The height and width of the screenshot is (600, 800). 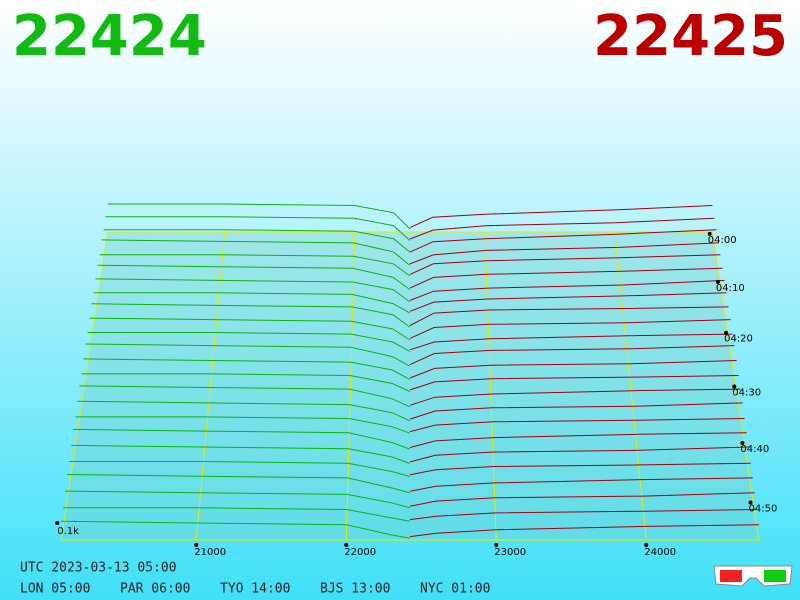 I want to click on price-tick-label: 24000, so click(x=660, y=552).